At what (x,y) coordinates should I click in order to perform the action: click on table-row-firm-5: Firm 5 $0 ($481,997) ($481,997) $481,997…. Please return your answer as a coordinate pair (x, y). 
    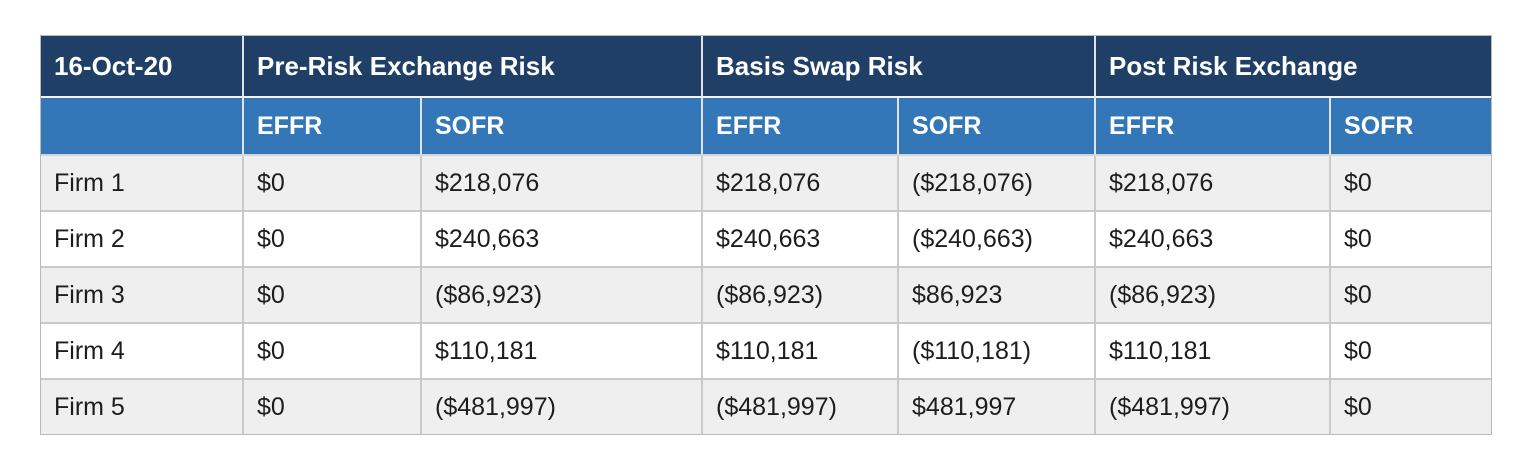
    Looking at the image, I should click on (766, 407).